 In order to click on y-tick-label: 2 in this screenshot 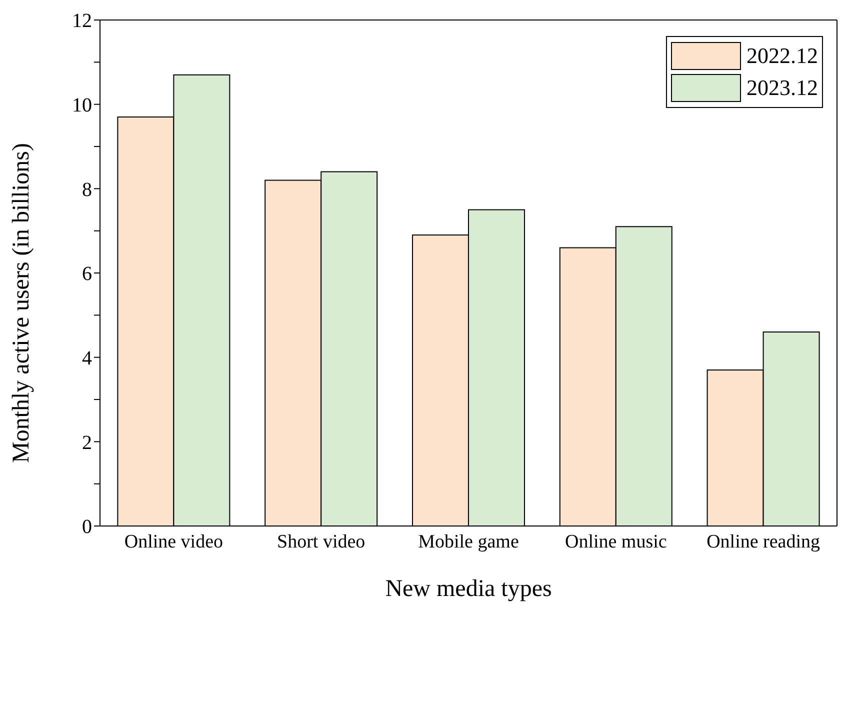, I will do `click(87, 443)`.